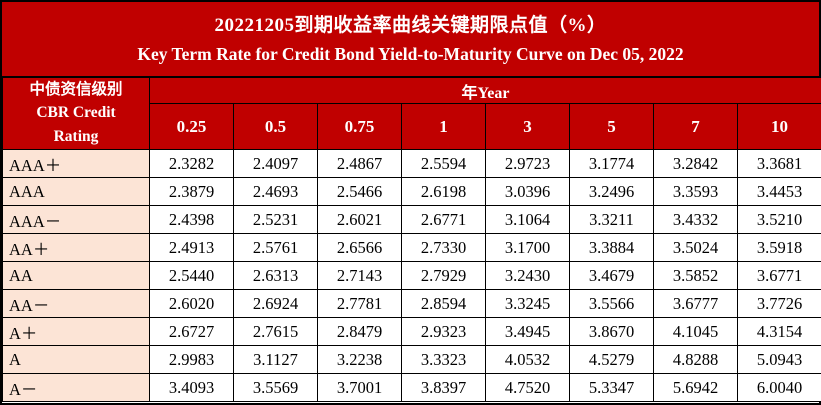  I want to click on rate-cell: 5.0943, so click(779, 359).